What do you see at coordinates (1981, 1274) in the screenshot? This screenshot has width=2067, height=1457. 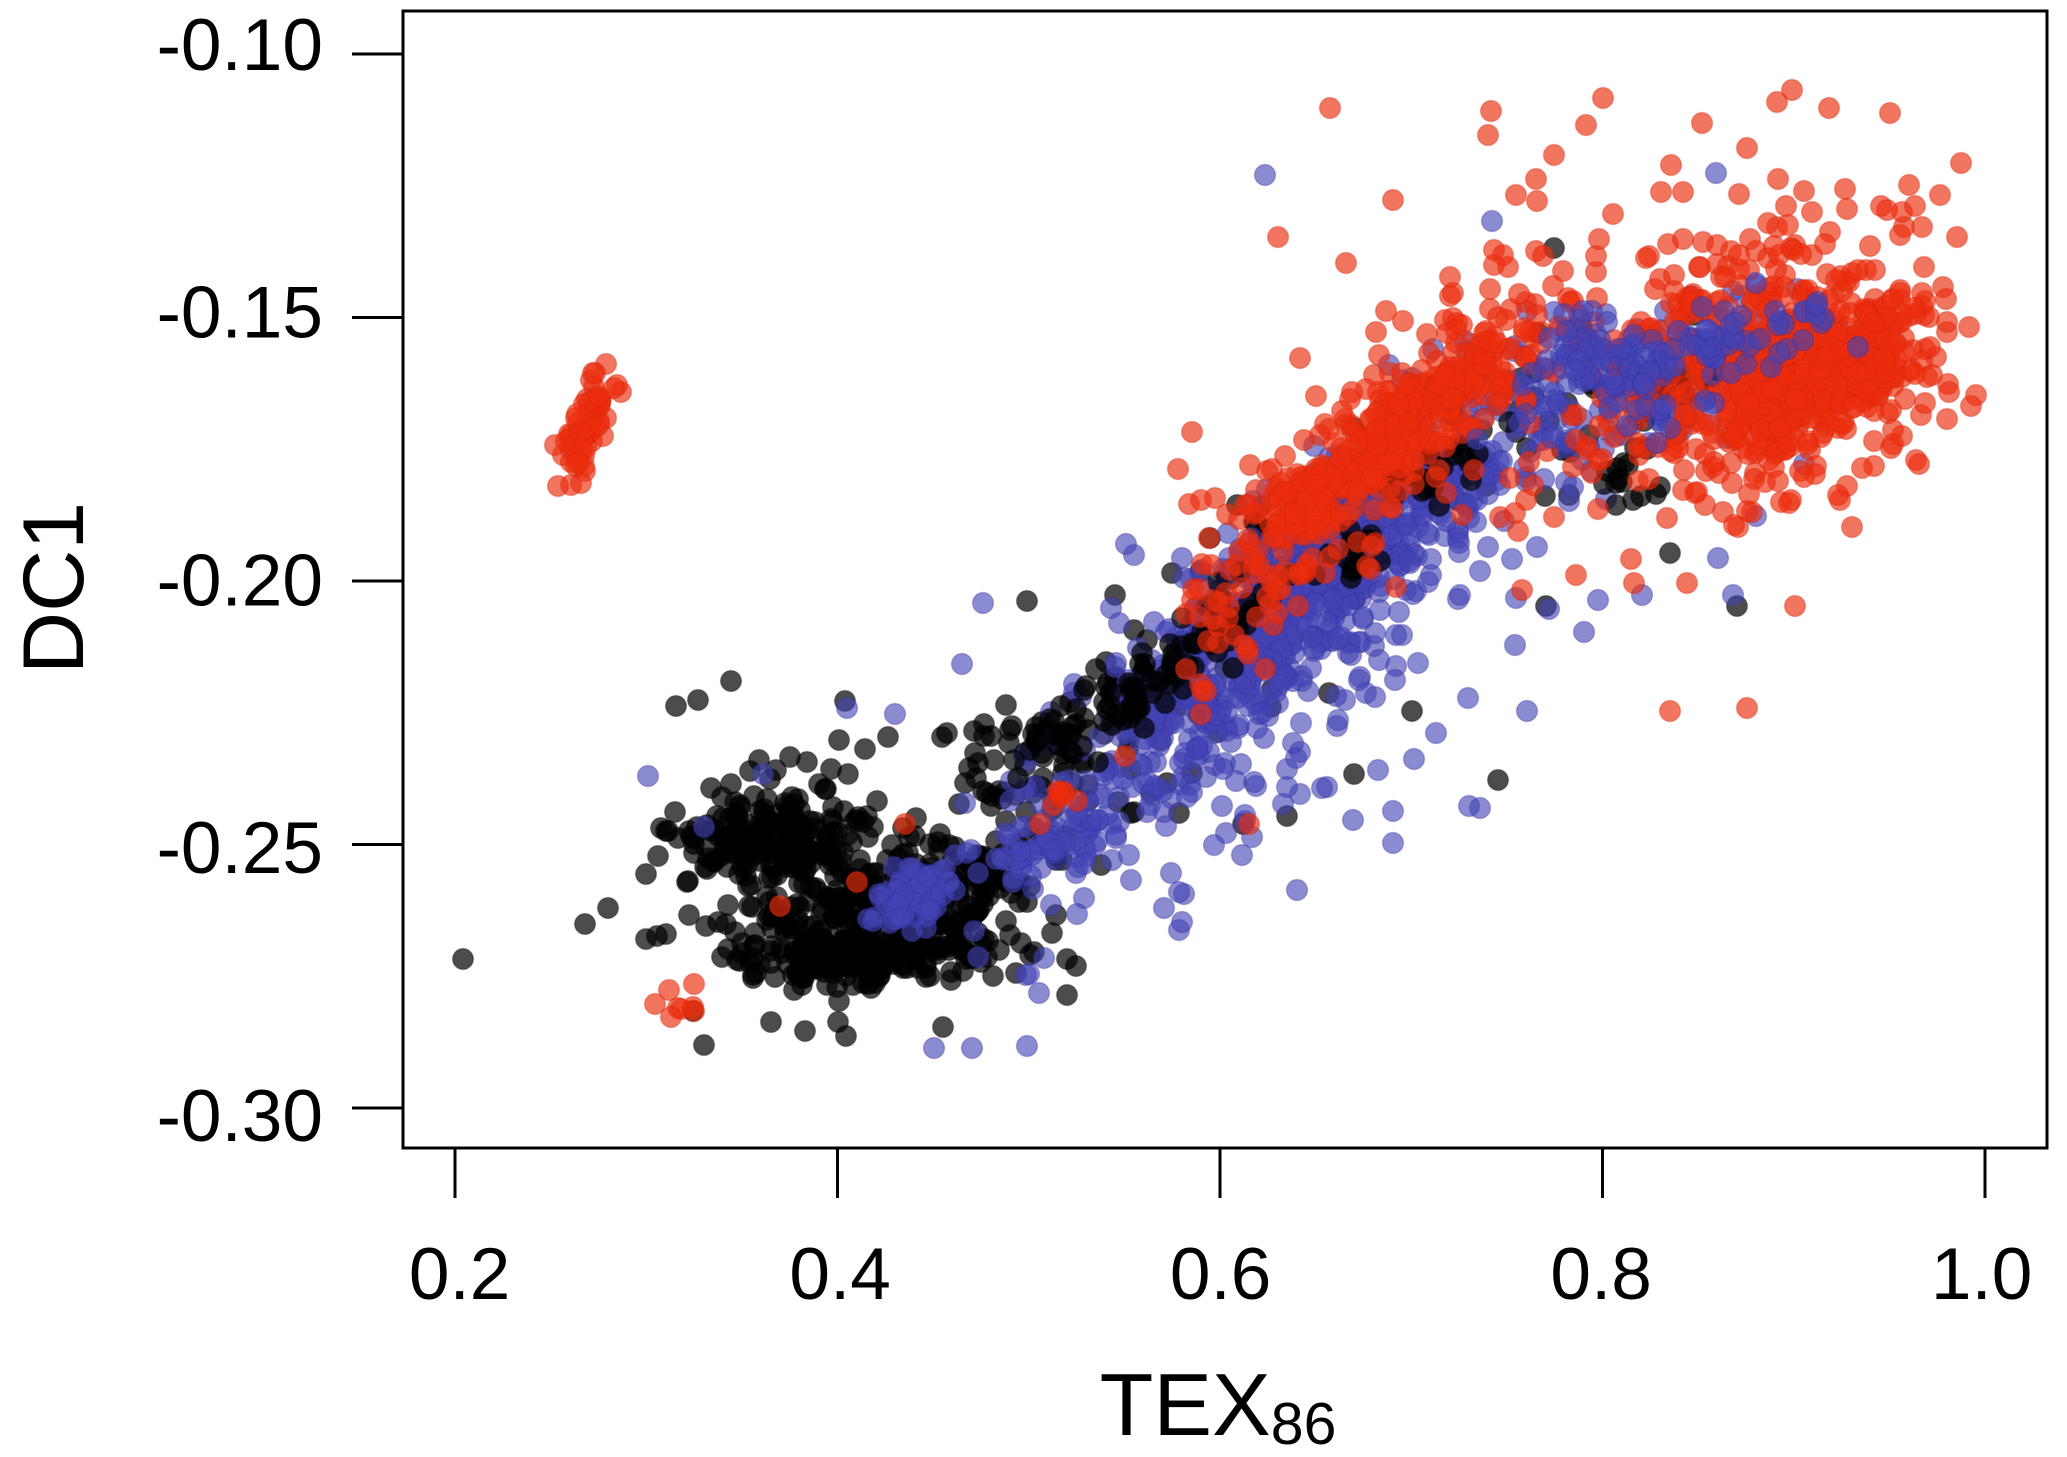 I see `svg-text: 1.0` at bounding box center [1981, 1274].